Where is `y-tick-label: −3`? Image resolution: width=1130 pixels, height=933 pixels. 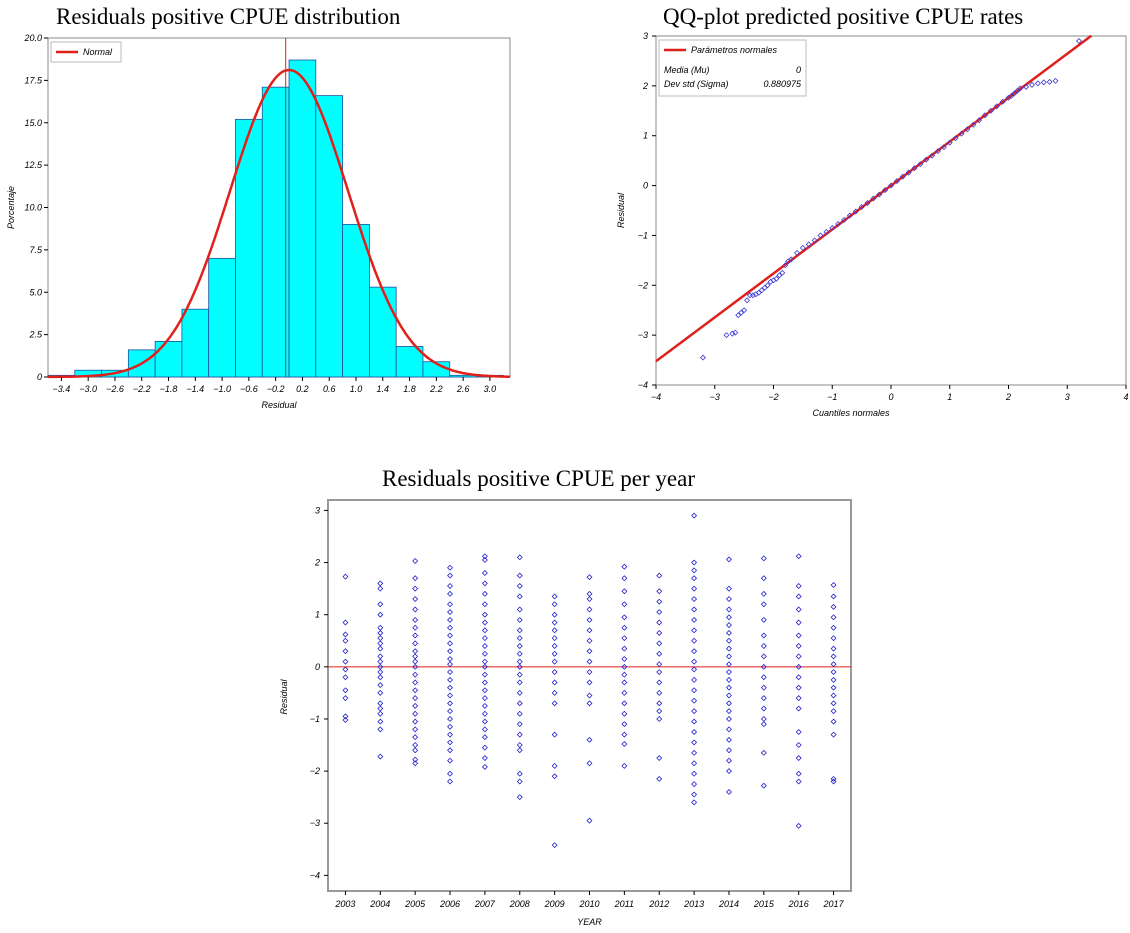
y-tick-label: −3 is located at coordinates (315, 823).